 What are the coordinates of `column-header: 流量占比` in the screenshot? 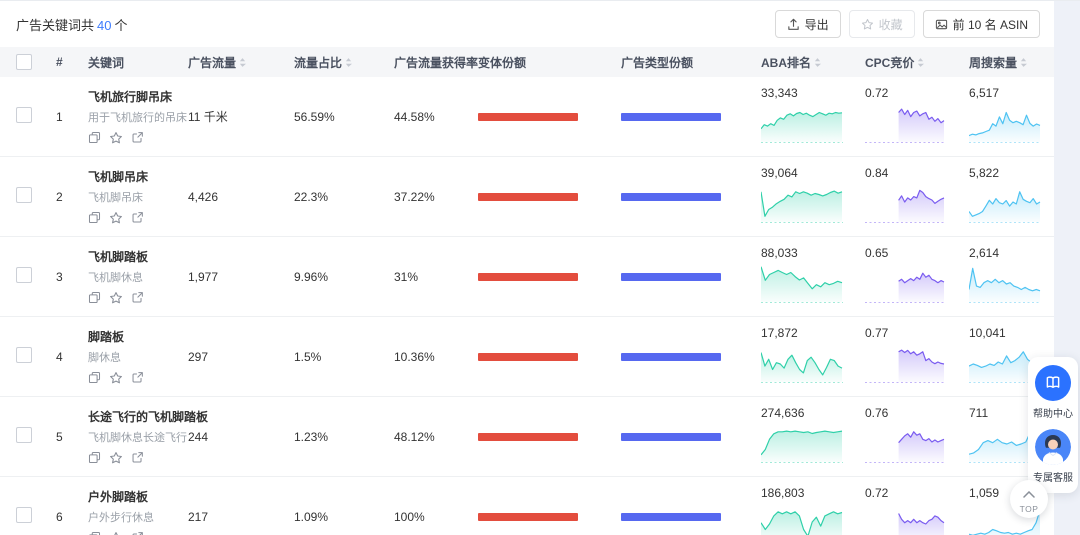 It's located at (344, 62).